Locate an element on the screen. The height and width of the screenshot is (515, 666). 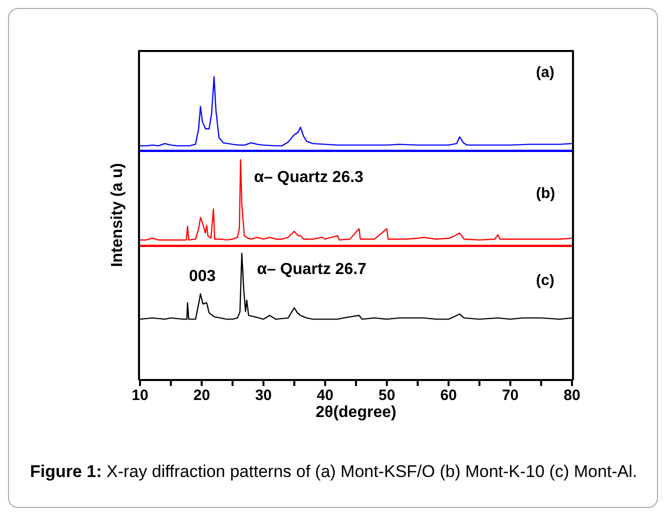
annotation: (b) is located at coordinates (546, 193).